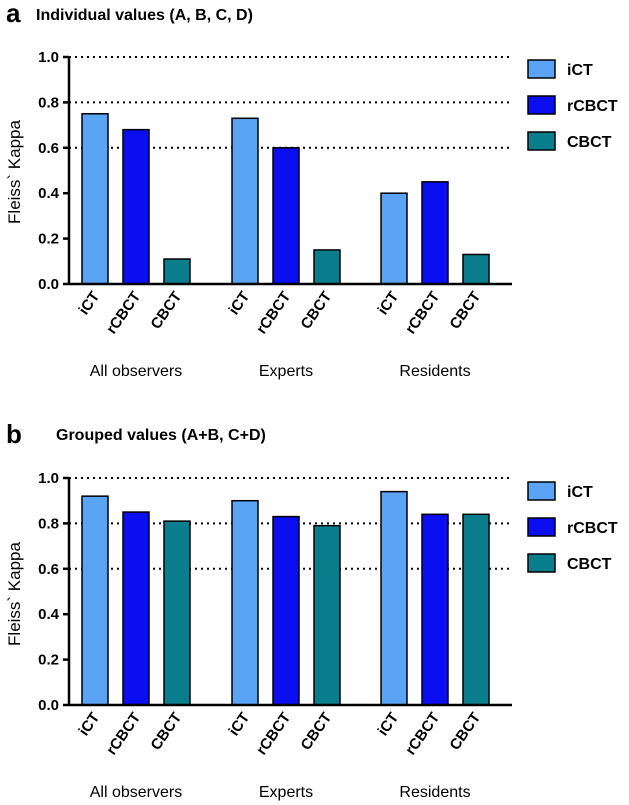 The image size is (629, 805). Describe the element at coordinates (89, 725) in the screenshot. I see `panel-b-xtick-0-0: iCT` at that location.